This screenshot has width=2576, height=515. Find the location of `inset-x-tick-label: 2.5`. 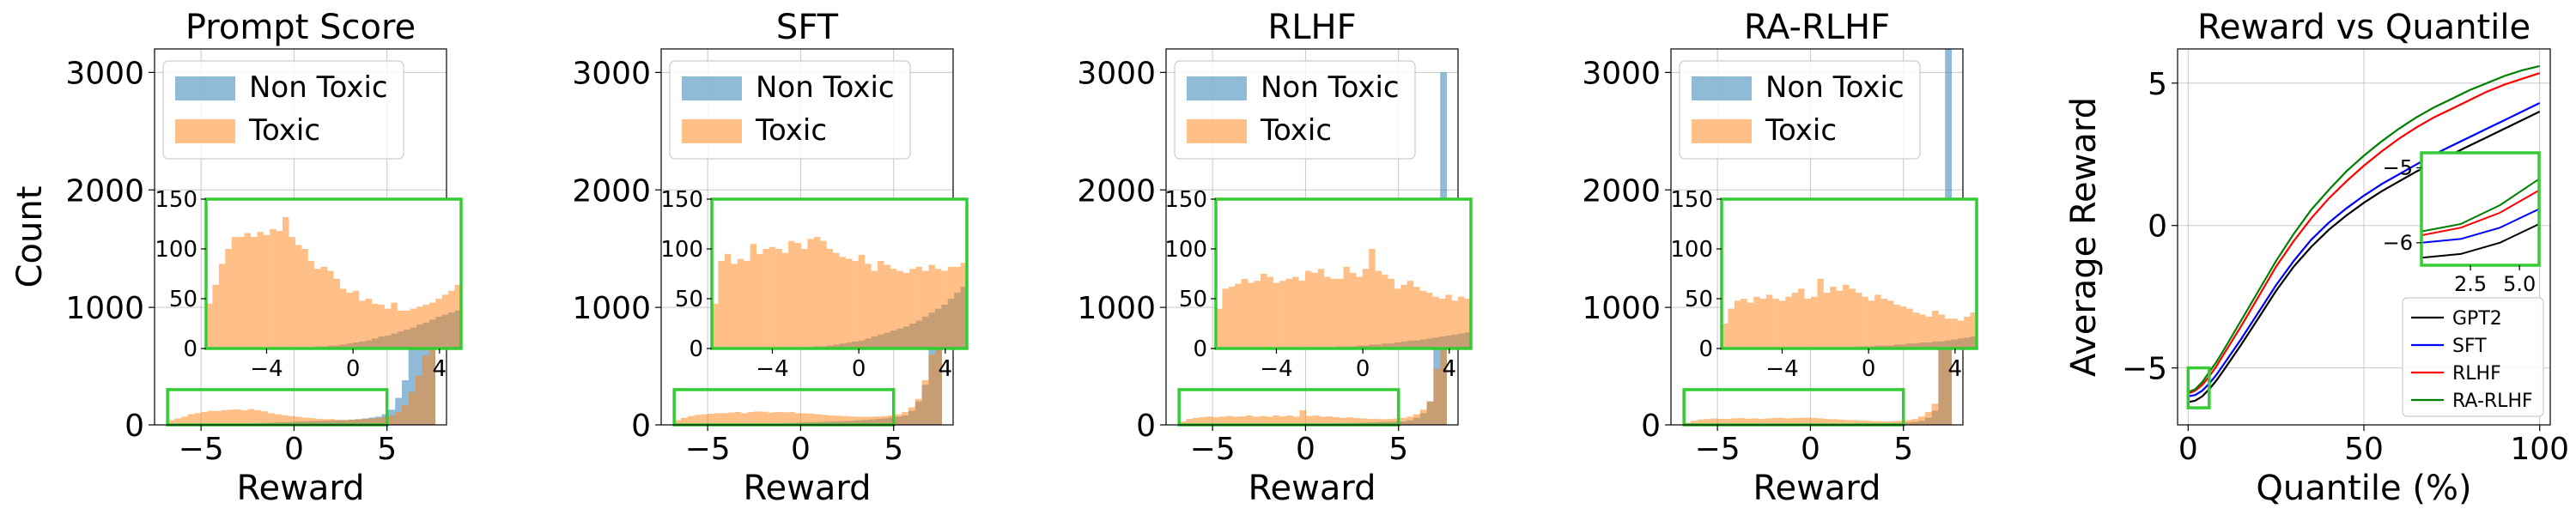

inset-x-tick-label: 2.5 is located at coordinates (2470, 284).